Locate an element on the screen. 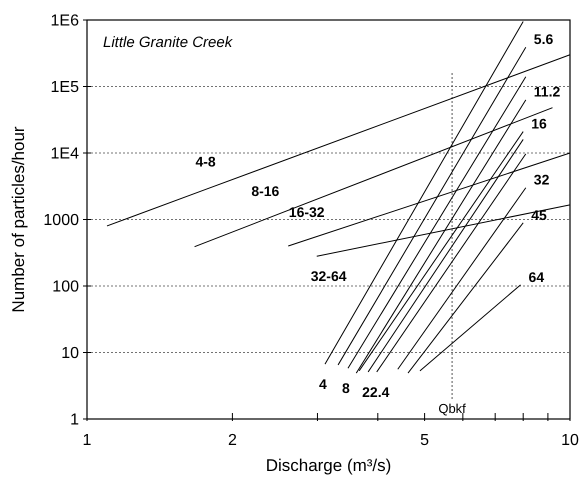  text: Little Granite Creek is located at coordinates (168, 42).